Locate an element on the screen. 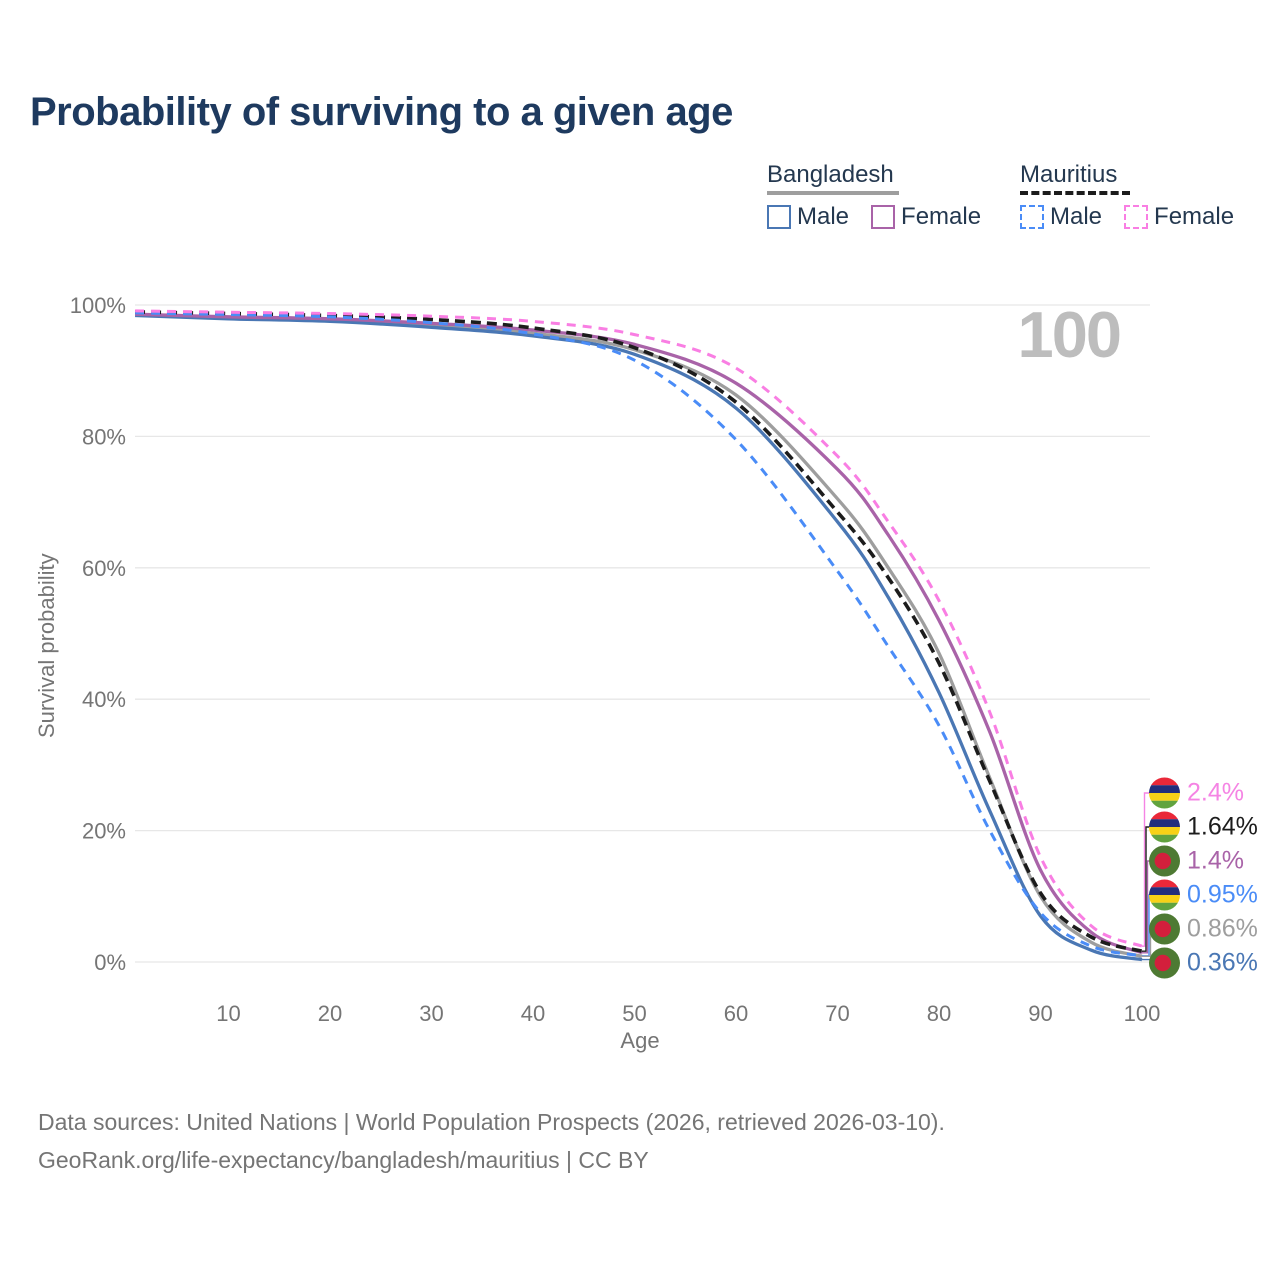 Image resolution: width=1280 pixels, height=1280 pixels. x-tick-label: 40 is located at coordinates (533, 1013).